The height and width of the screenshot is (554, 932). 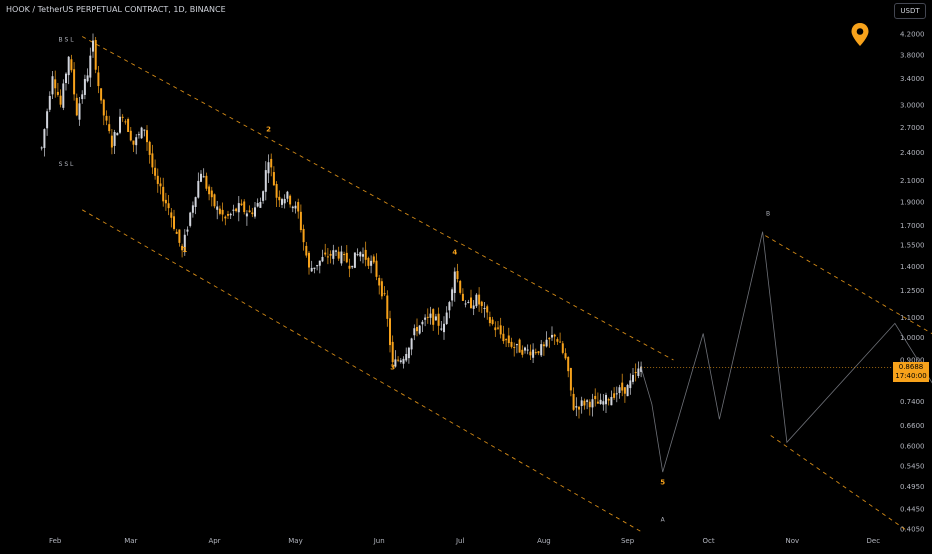 What do you see at coordinates (662, 482) in the screenshot?
I see `wave-label: 5` at bounding box center [662, 482].